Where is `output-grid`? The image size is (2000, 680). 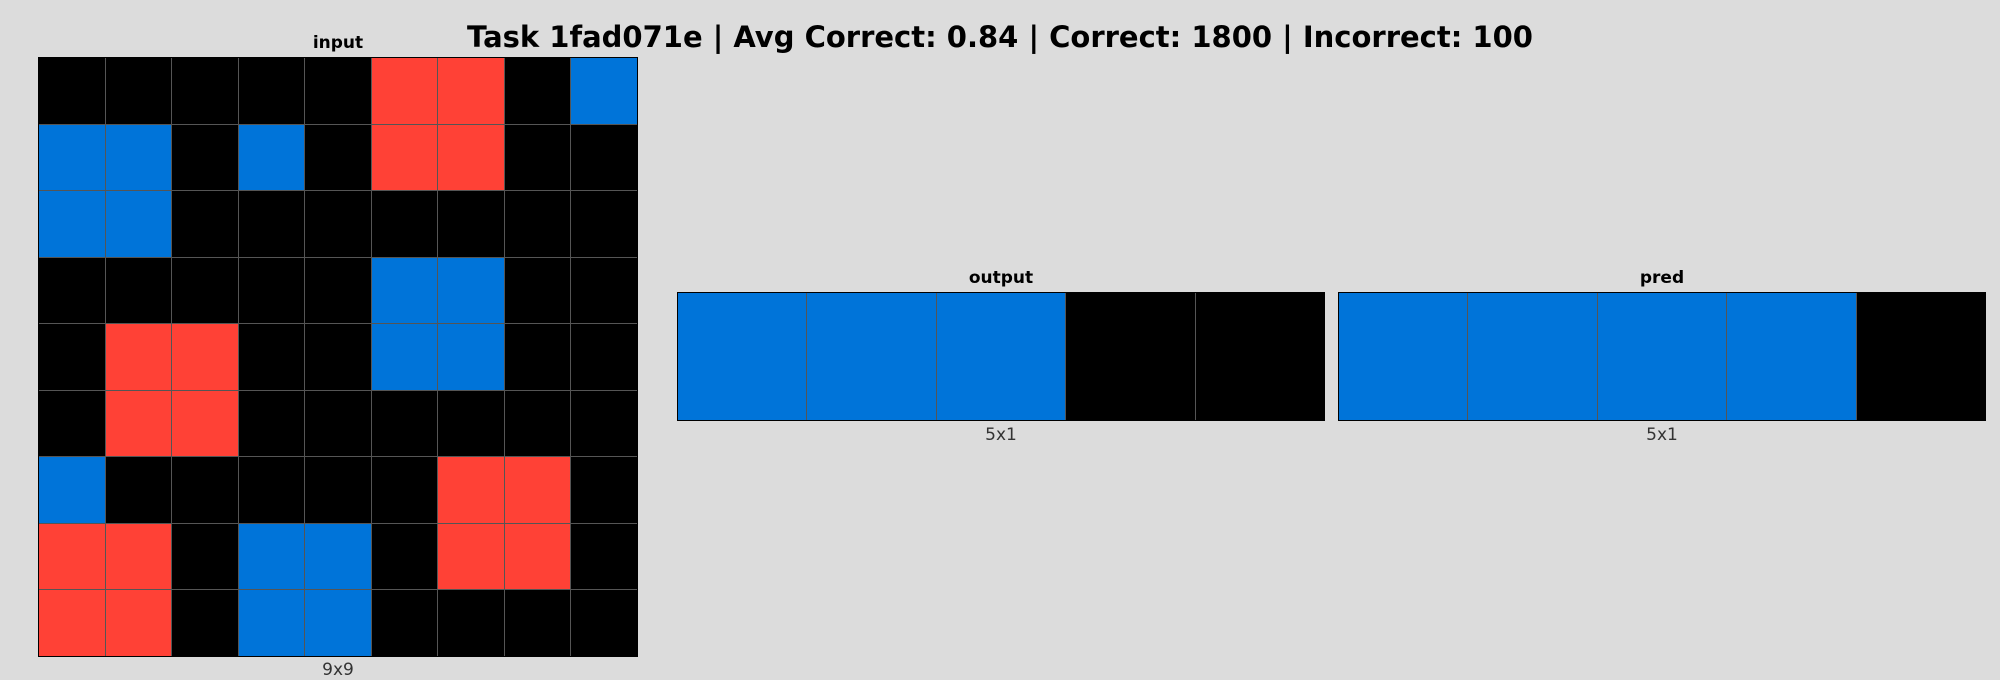 output-grid is located at coordinates (1001, 356).